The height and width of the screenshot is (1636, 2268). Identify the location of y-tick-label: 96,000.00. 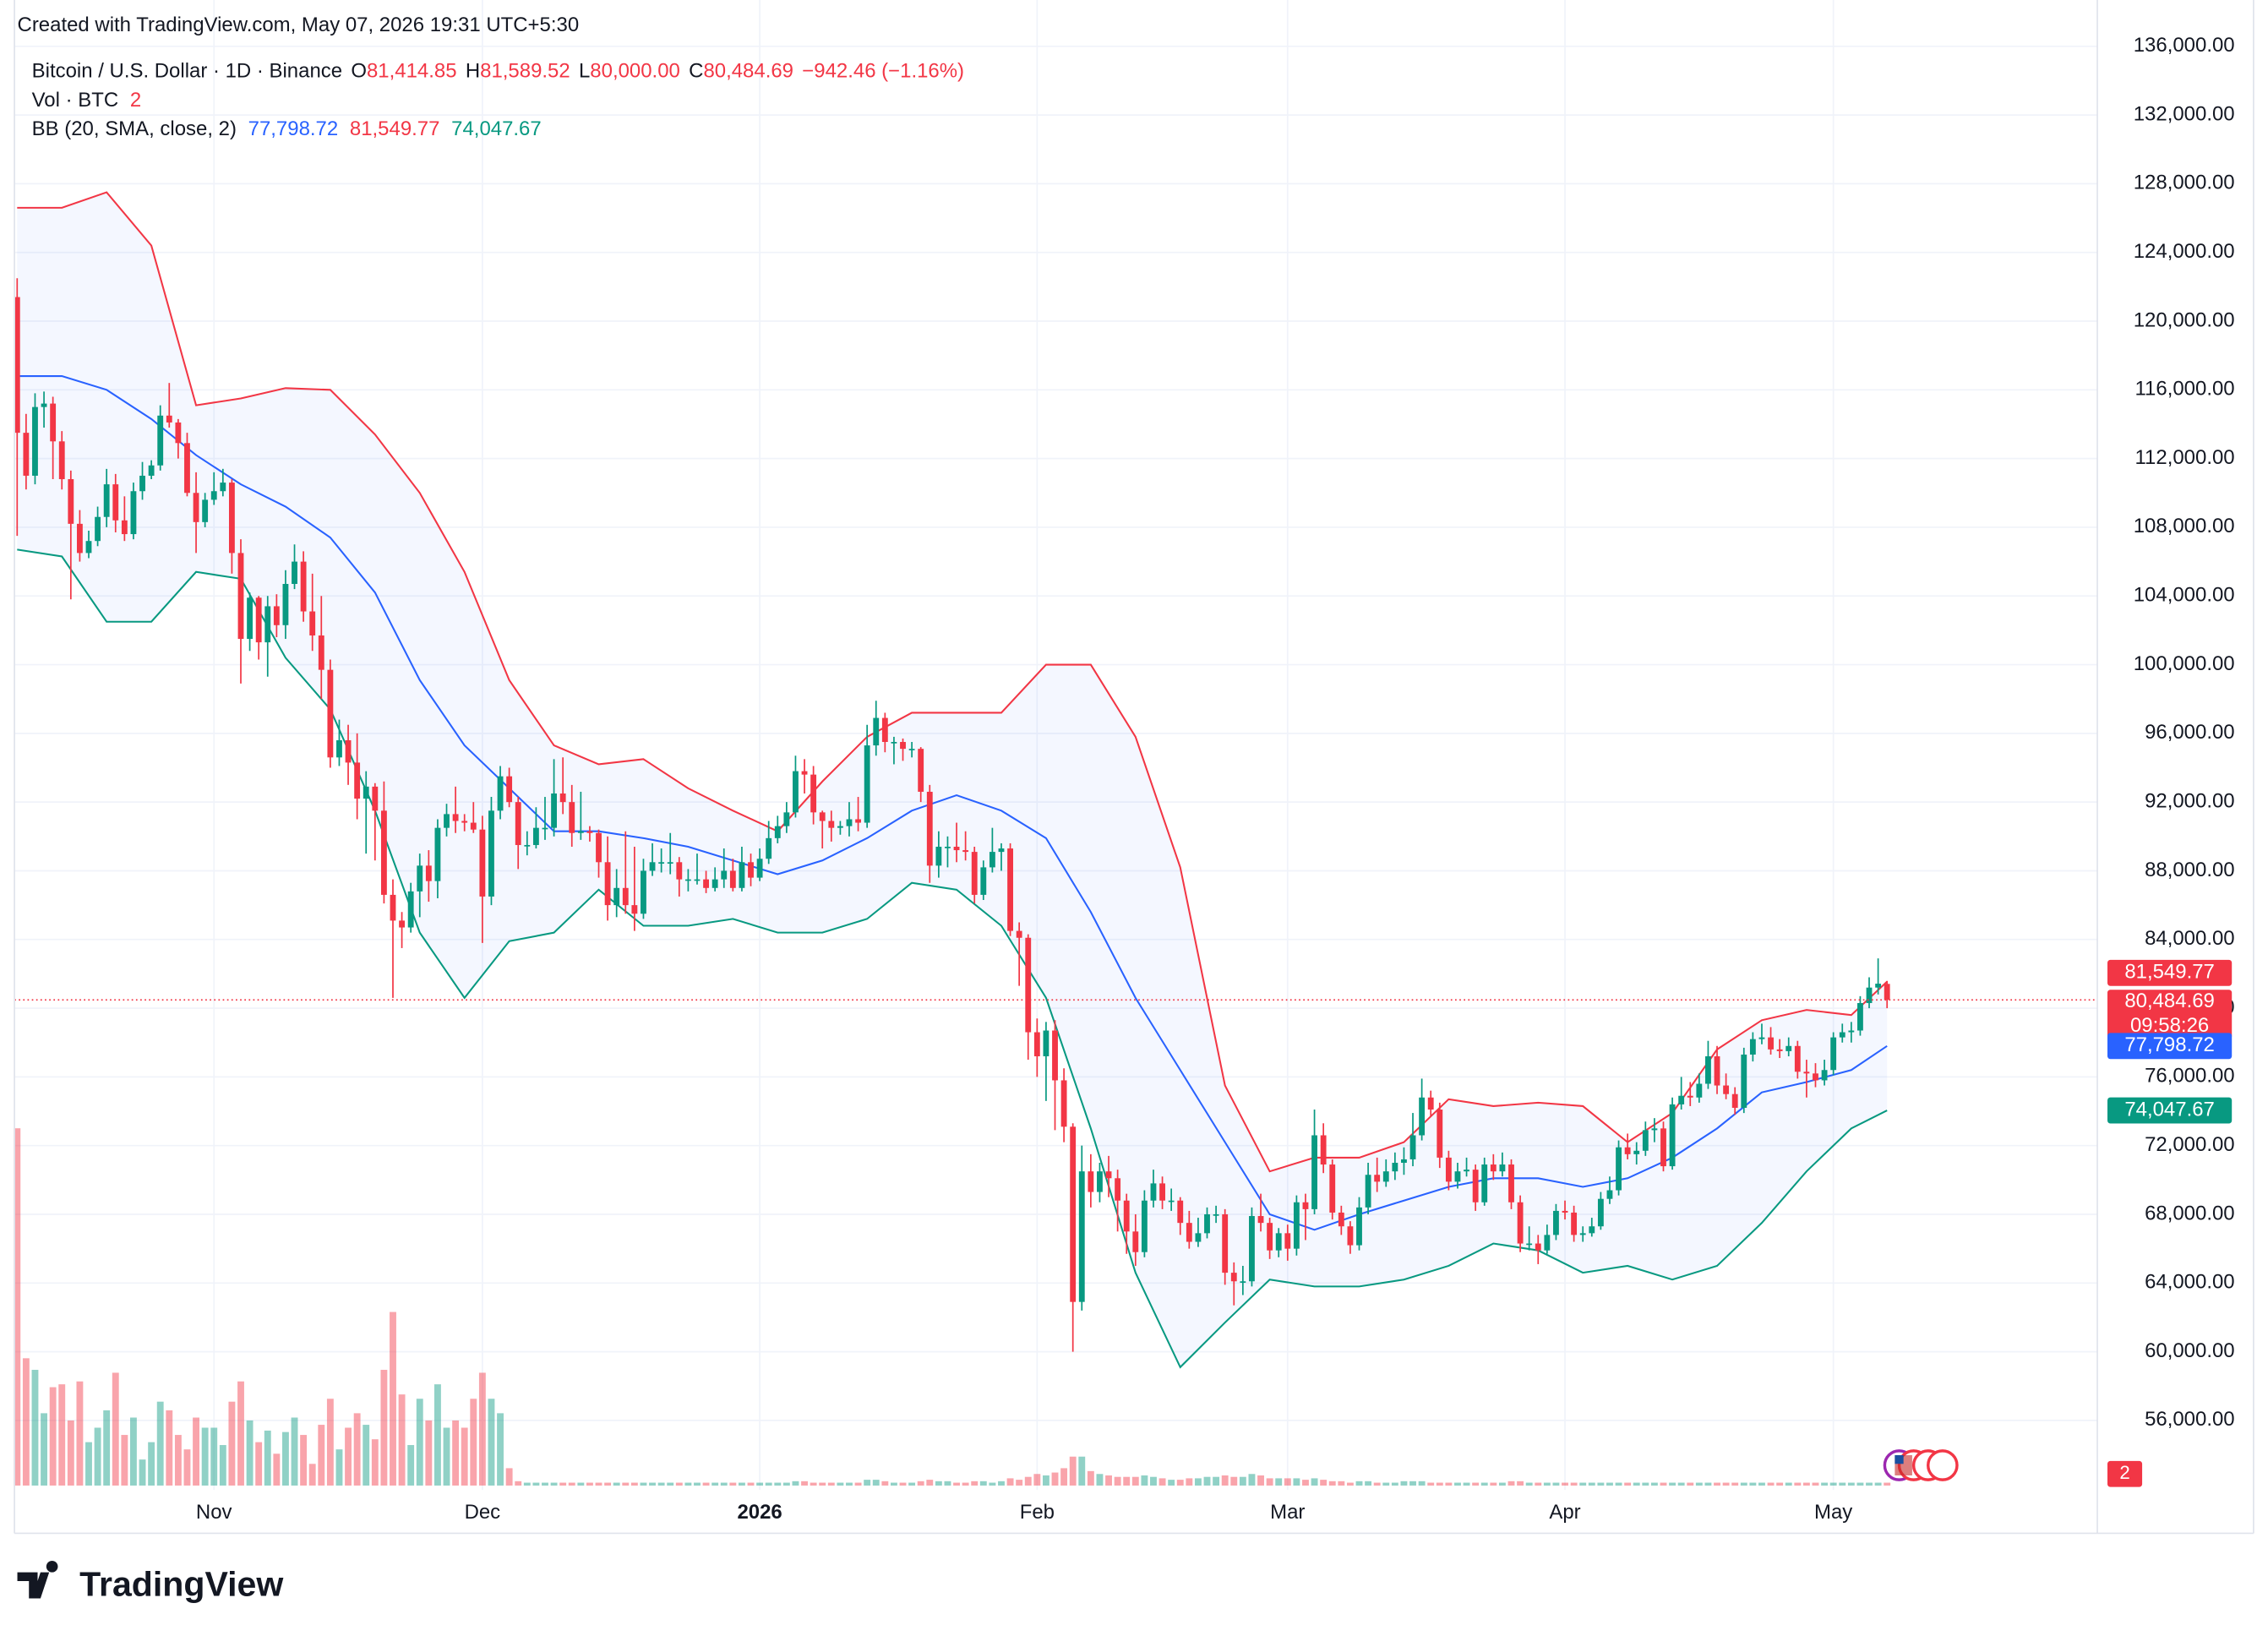
(2190, 732).